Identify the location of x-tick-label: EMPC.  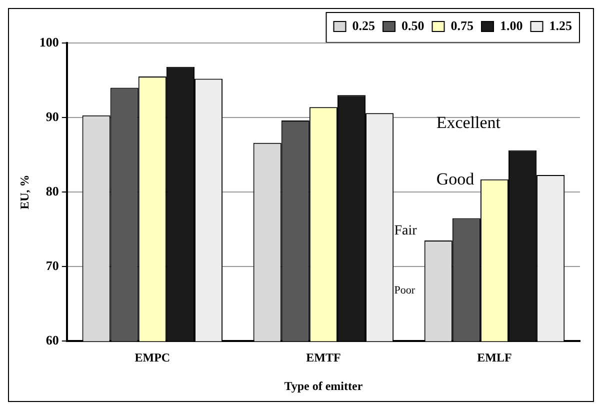
(152, 357).